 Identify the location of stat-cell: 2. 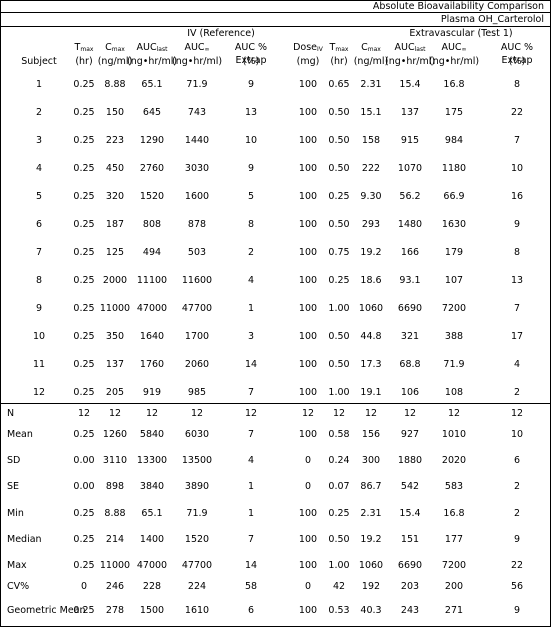
(517, 486).